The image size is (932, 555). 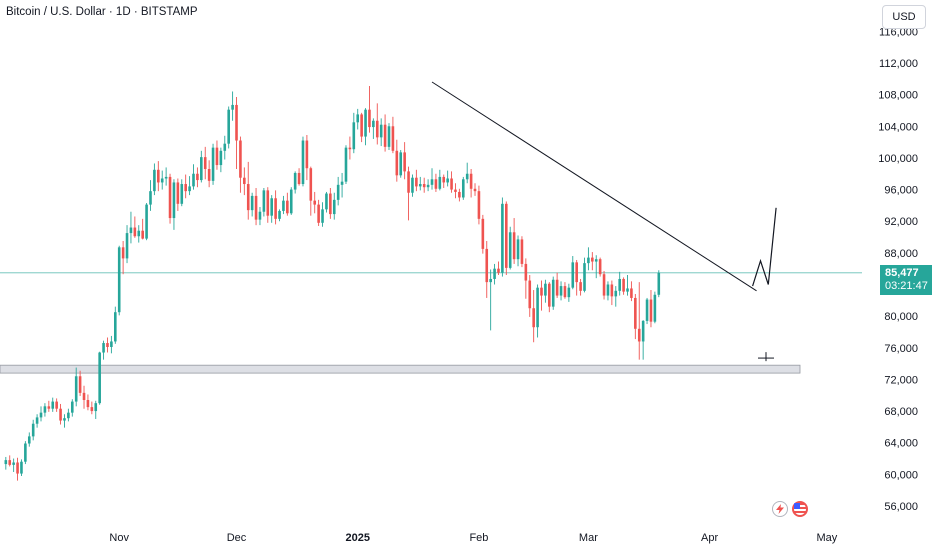 What do you see at coordinates (901, 191) in the screenshot?
I see `price-tick-label: 96,000` at bounding box center [901, 191].